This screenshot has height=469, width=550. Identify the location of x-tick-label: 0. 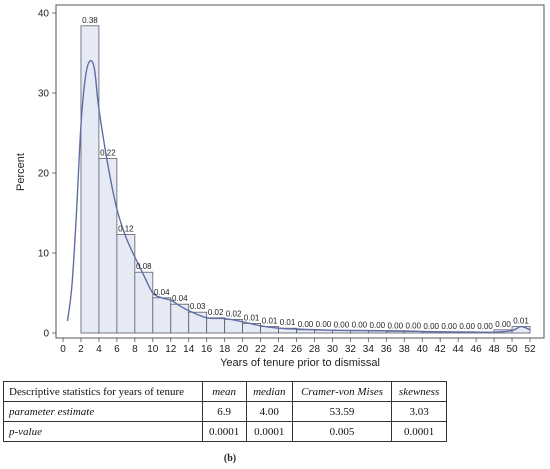
(63, 349).